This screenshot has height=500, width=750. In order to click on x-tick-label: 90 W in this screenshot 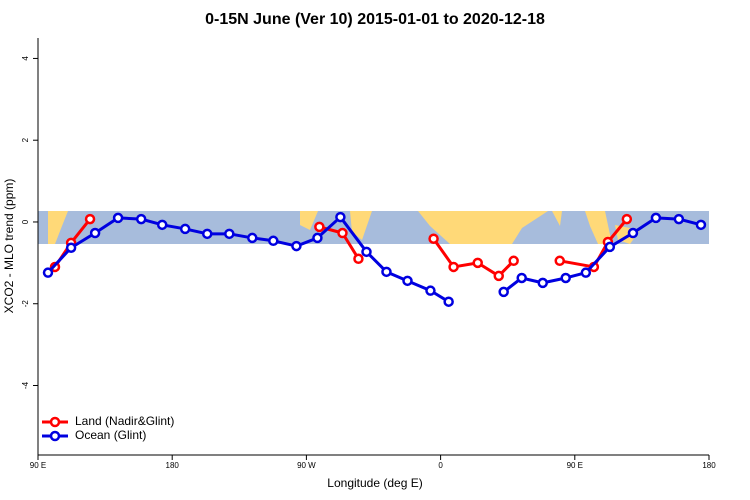, I will do `click(306, 465)`.